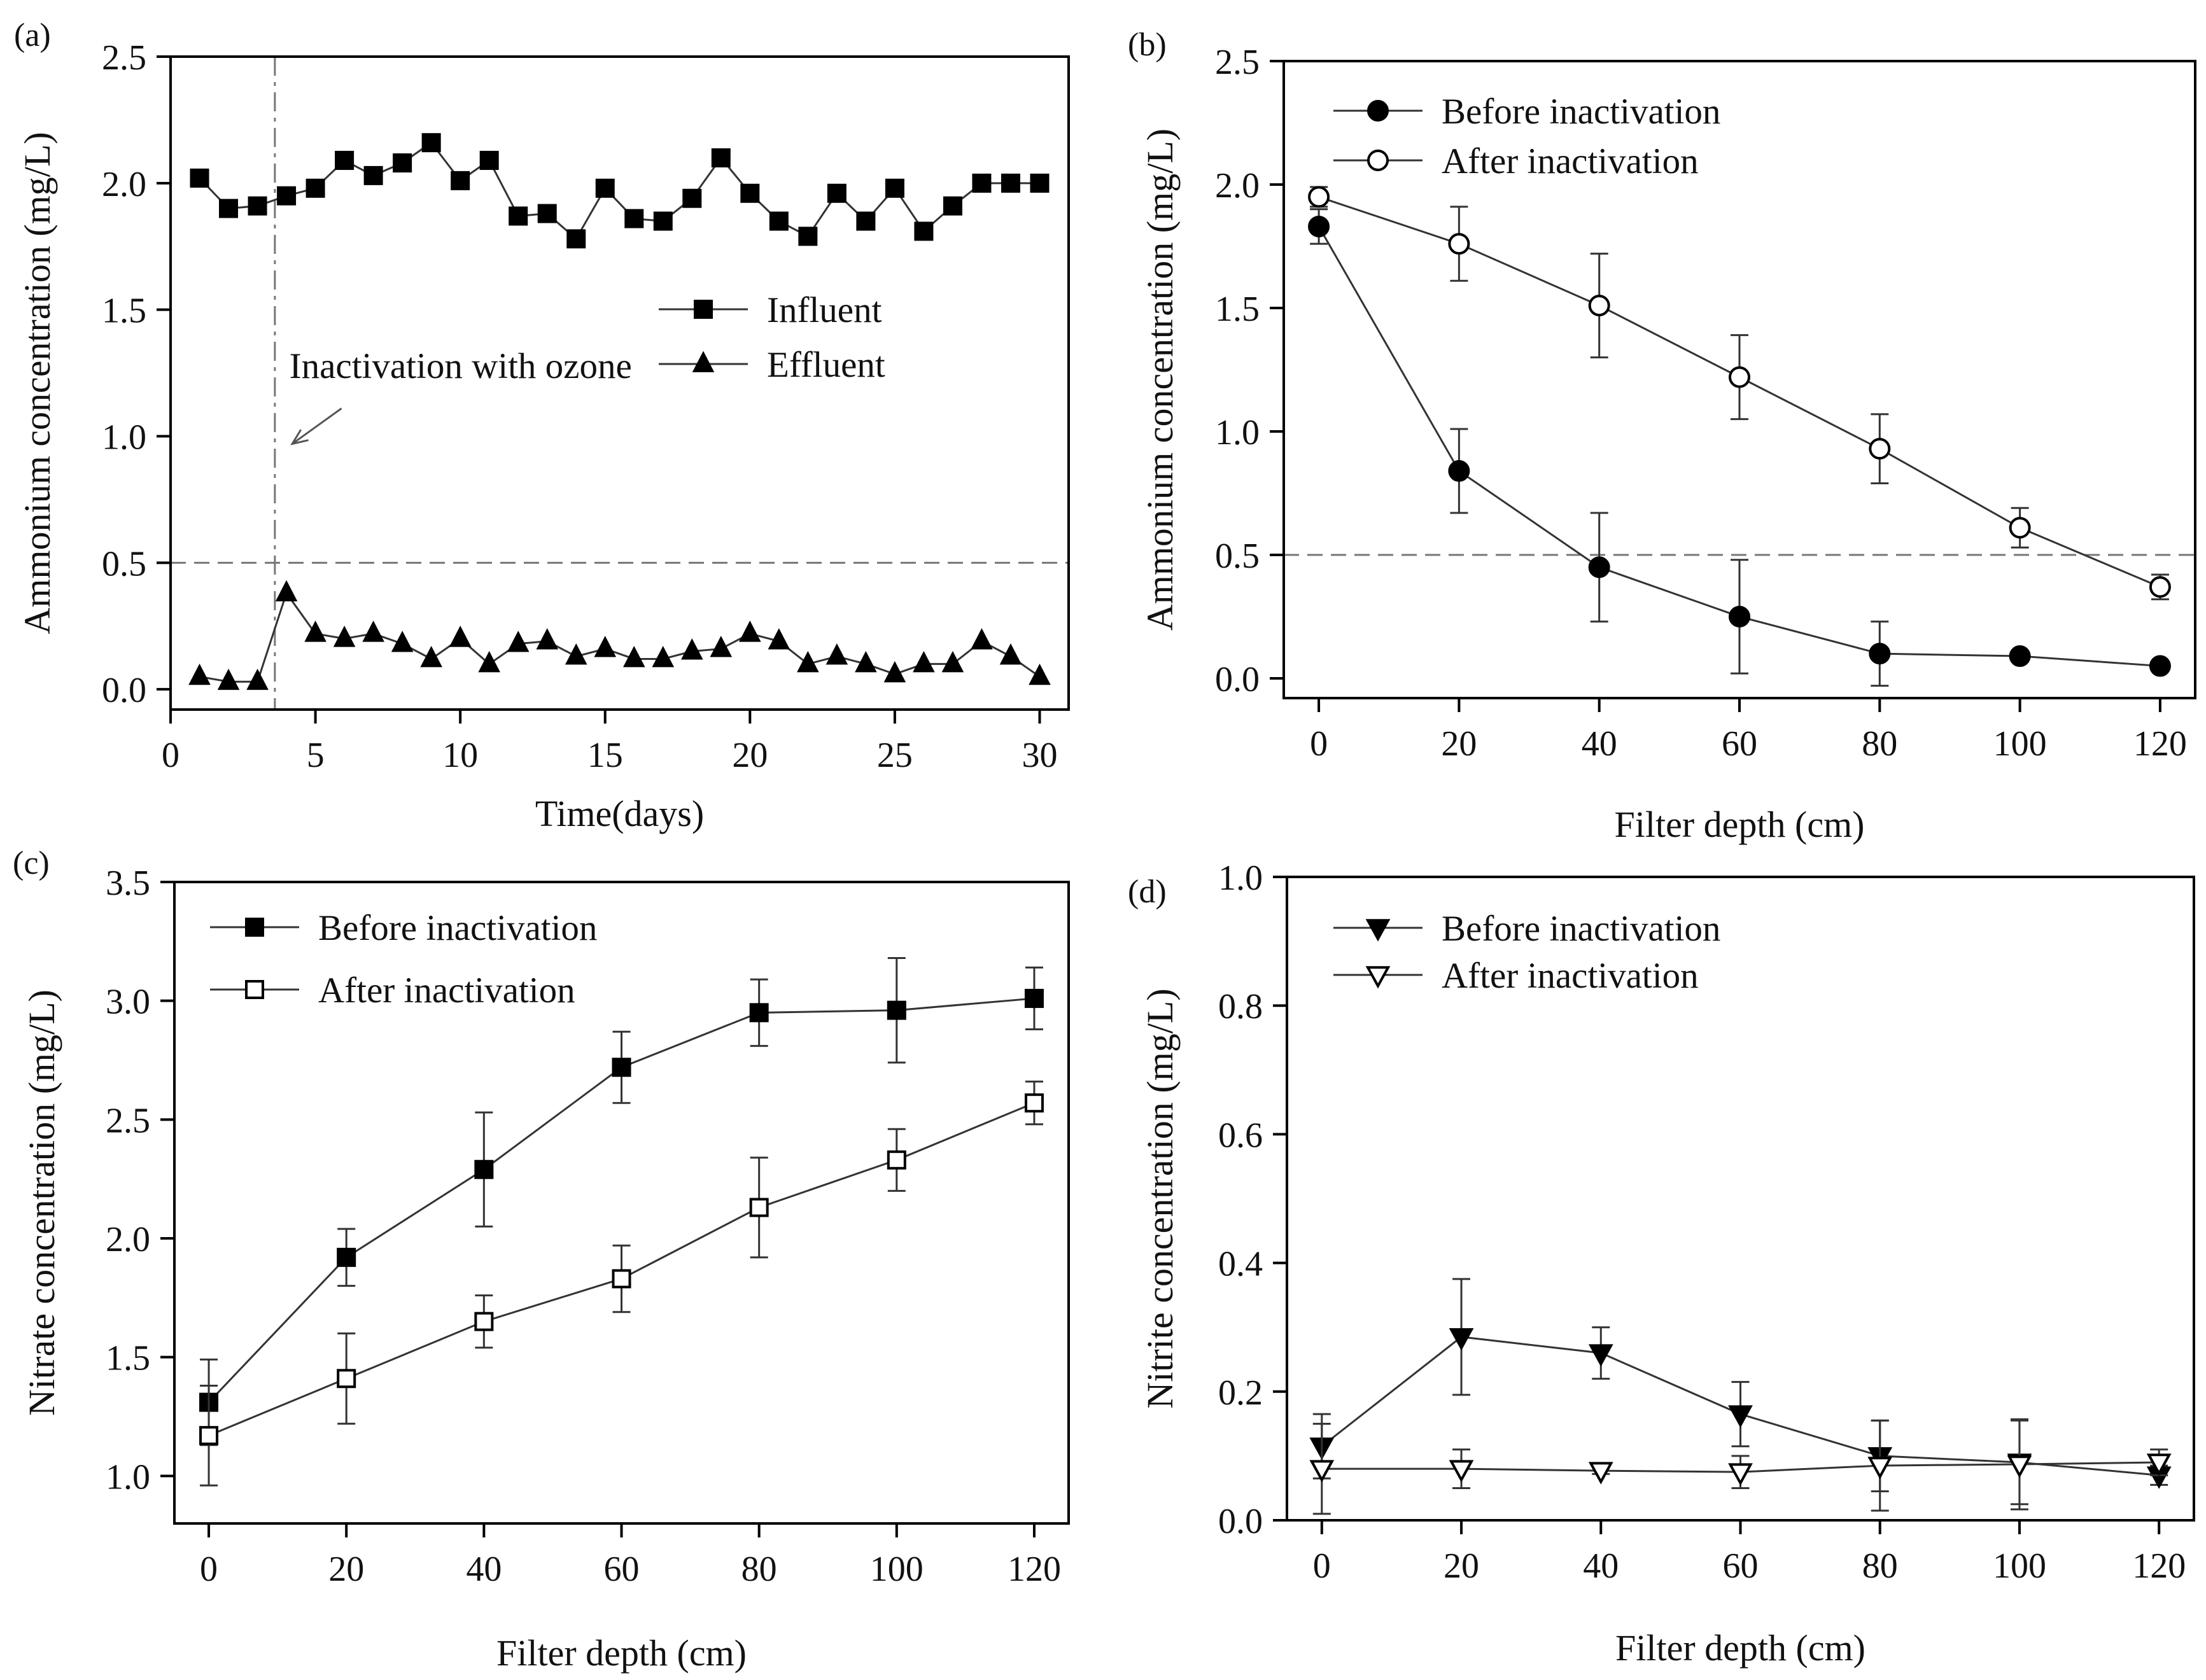  What do you see at coordinates (1240, 1393) in the screenshot?
I see `y-tick-label: 0.2` at bounding box center [1240, 1393].